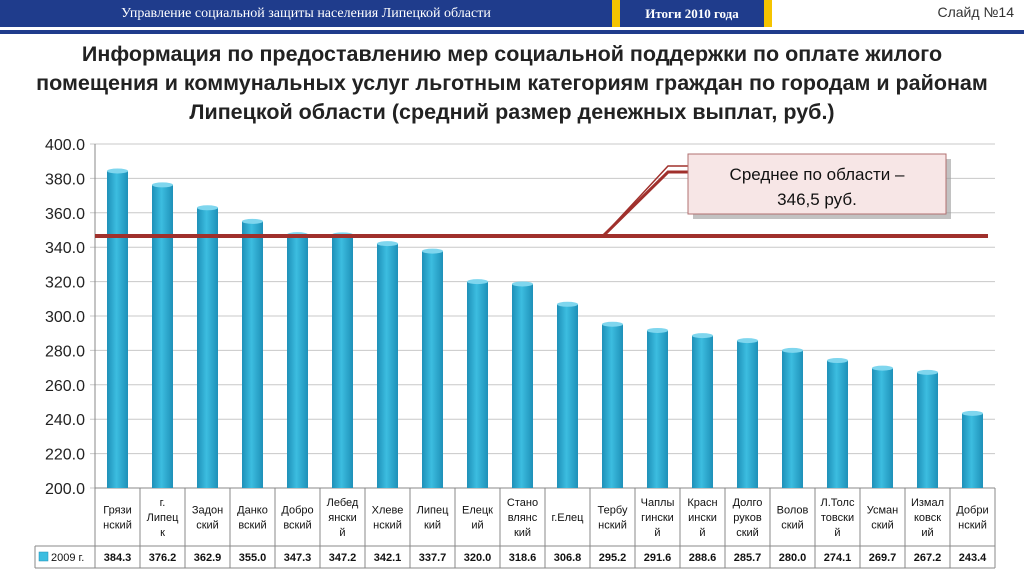  I want to click on category-label: Стано влянс кий, so click(522, 518).